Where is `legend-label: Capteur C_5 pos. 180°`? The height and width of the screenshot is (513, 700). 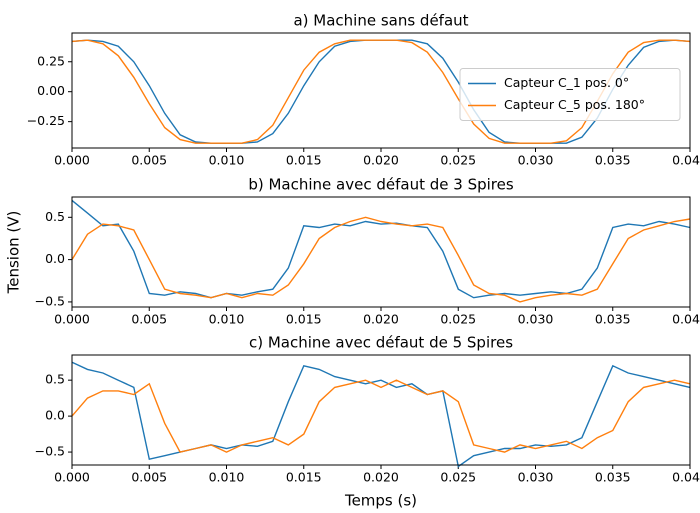 legend-label: Capteur C_5 pos. 180° is located at coordinates (574, 104).